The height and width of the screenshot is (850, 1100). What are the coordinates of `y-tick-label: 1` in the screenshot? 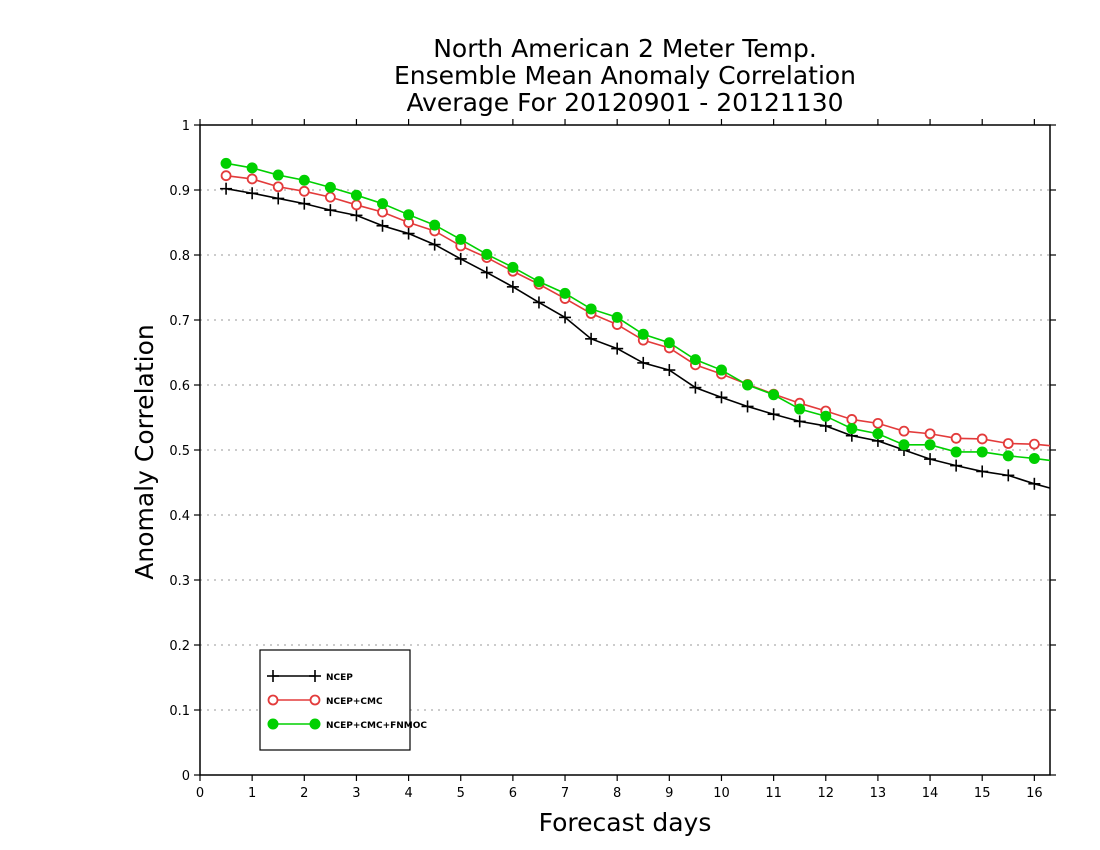 It's located at (186, 126).